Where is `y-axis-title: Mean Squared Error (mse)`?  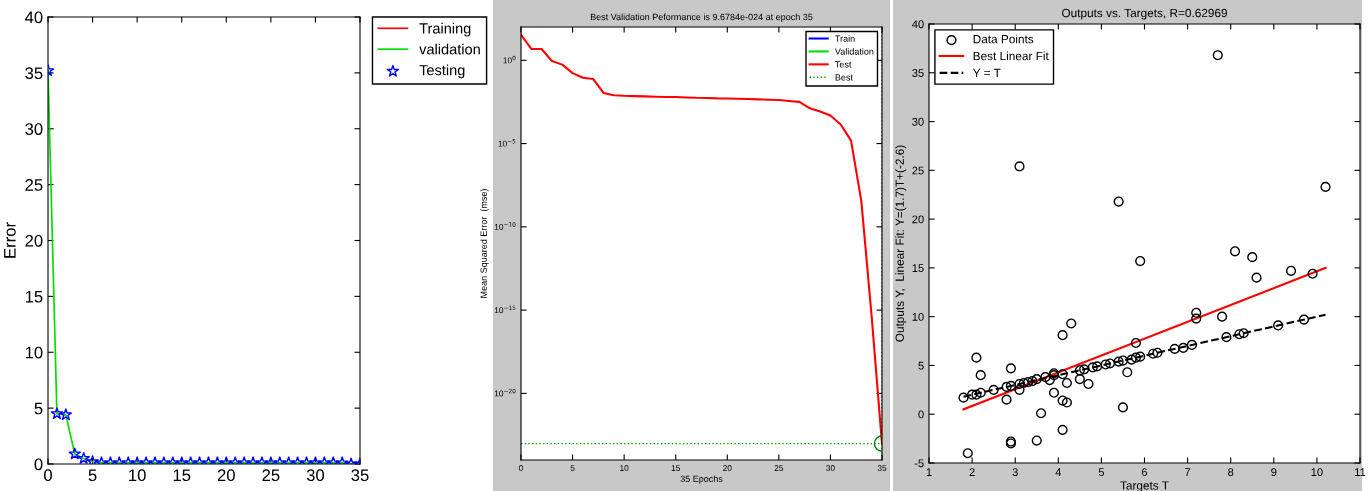 y-axis-title: Mean Squared Error (mse) is located at coordinates (484, 243).